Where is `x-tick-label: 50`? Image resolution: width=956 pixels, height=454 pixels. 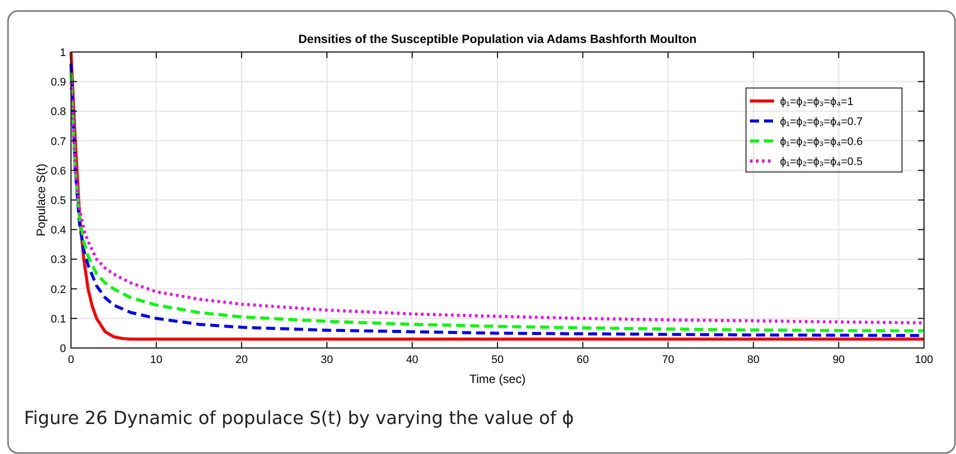
x-tick-label: 50 is located at coordinates (497, 360).